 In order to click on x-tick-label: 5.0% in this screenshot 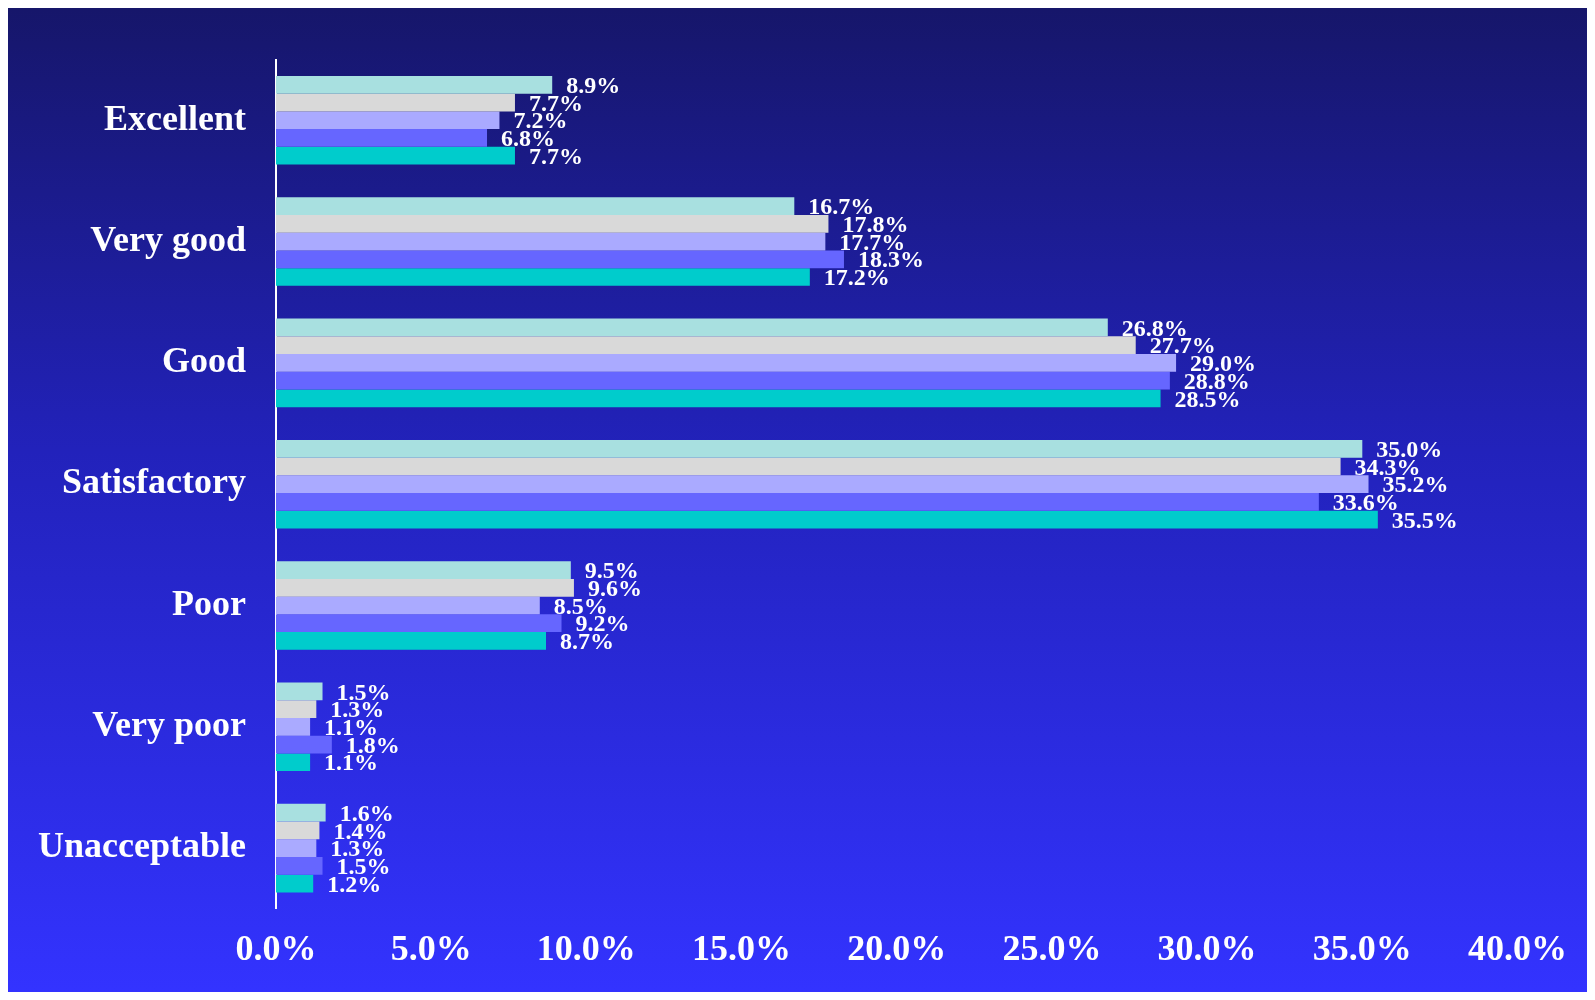, I will do `click(431, 947)`.